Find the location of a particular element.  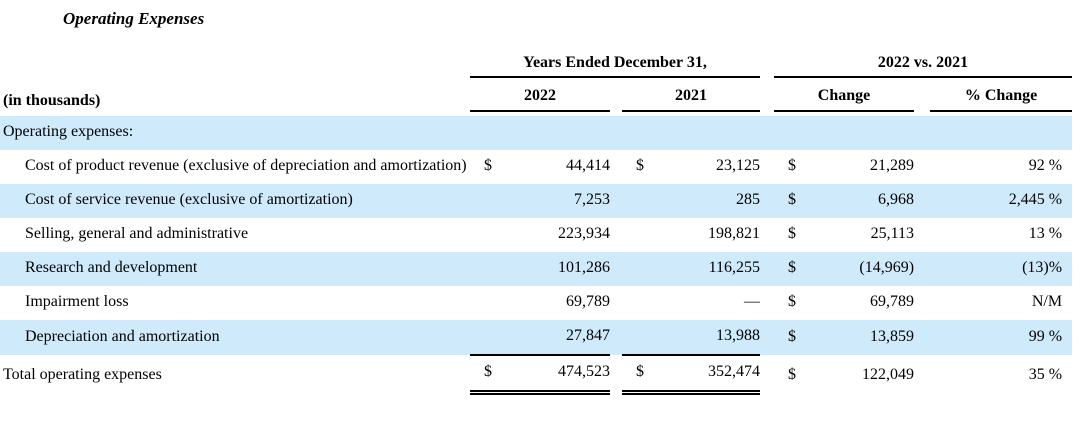

value-change: 21,289 is located at coordinates (892, 165).